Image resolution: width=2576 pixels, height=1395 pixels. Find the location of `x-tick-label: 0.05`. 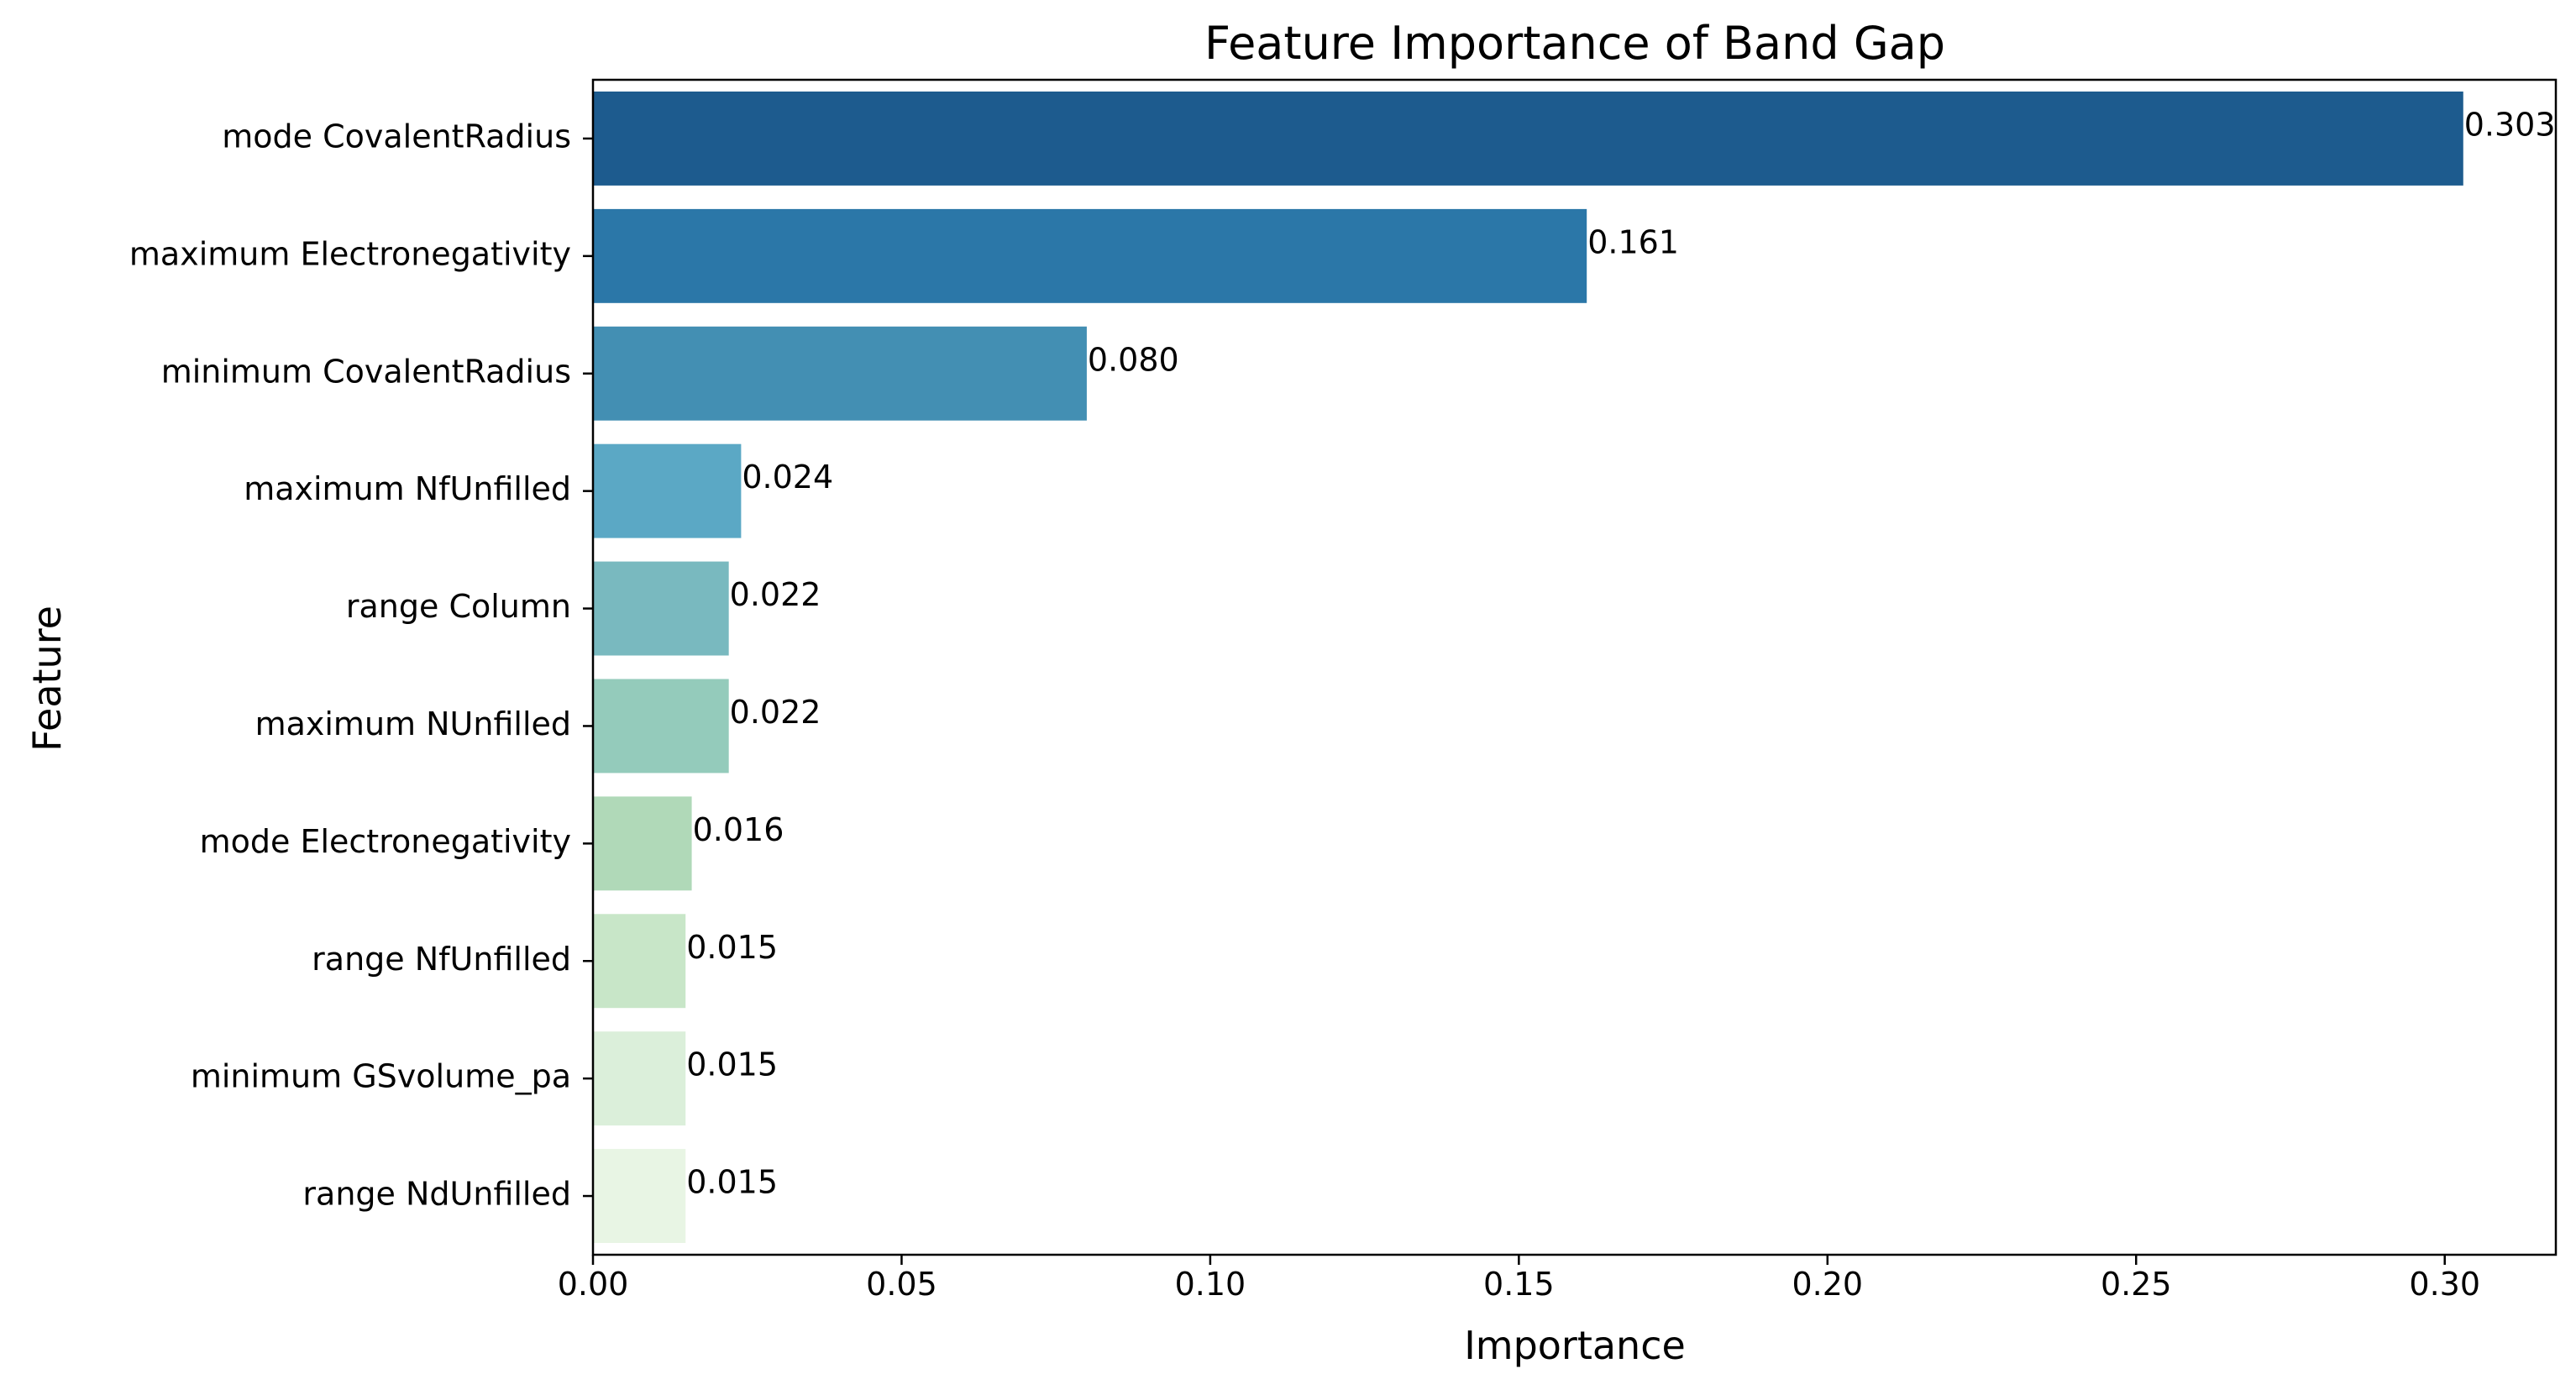

x-tick-label: 0.05 is located at coordinates (901, 1284).